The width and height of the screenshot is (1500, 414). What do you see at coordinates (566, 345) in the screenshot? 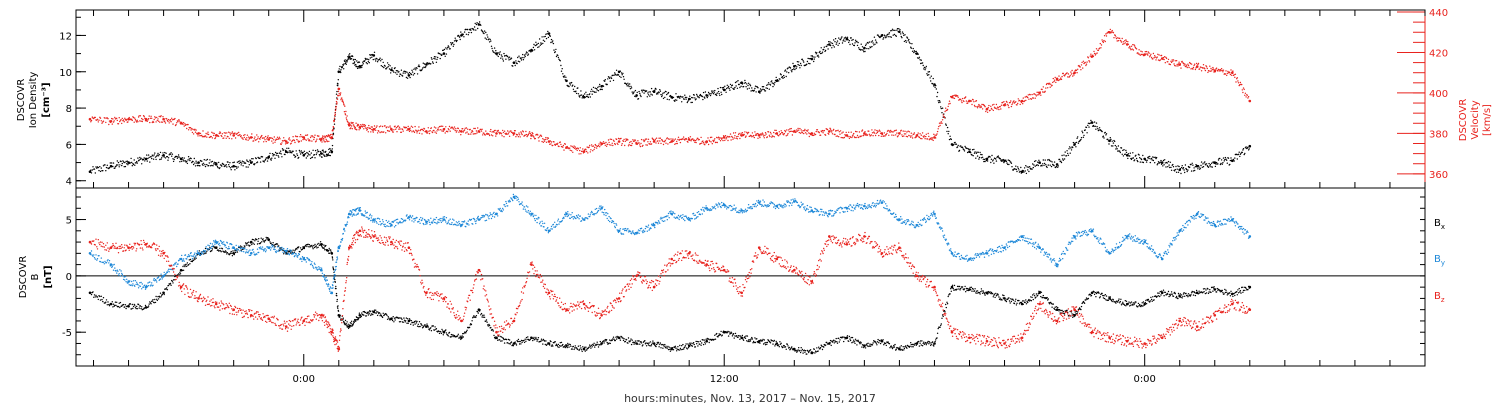
I see `bx-point` at bounding box center [566, 345].